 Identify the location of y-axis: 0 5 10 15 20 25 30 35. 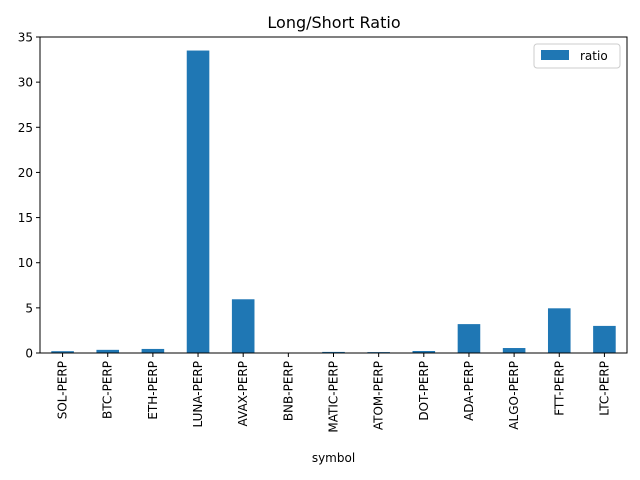
(29, 196).